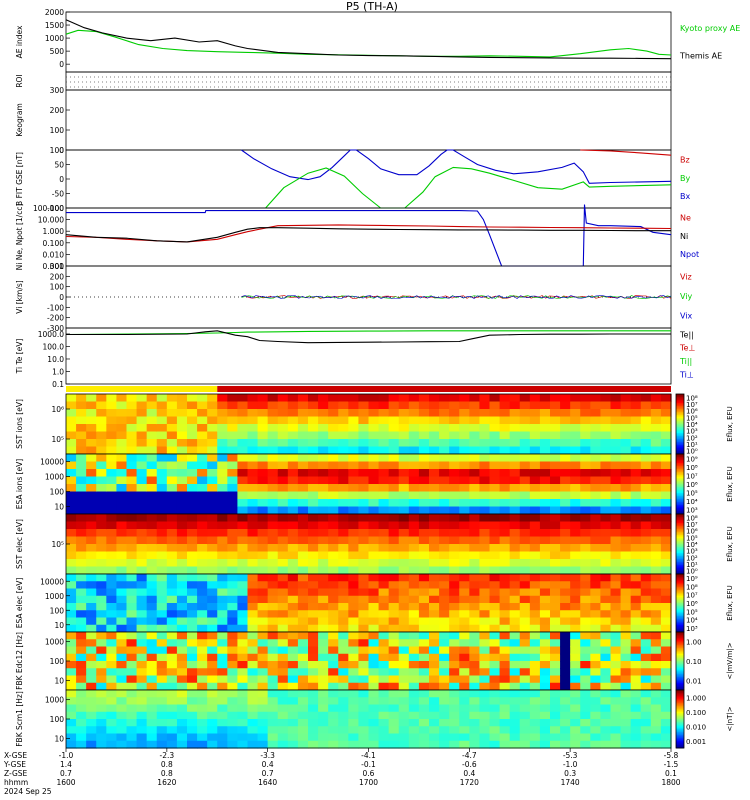  What do you see at coordinates (686, 296) in the screenshot?
I see `legend-entry: Viy` at bounding box center [686, 296].